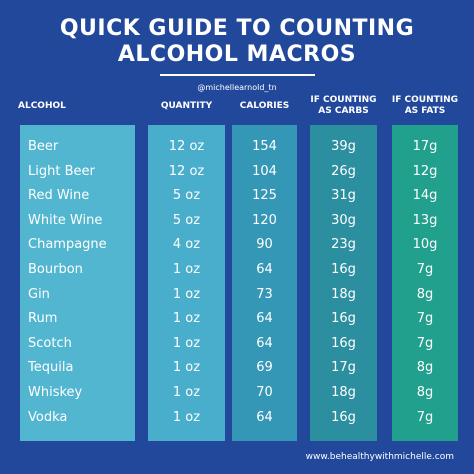  Describe the element at coordinates (61, 171) in the screenshot. I see `drink-name: Light Beer` at that location.